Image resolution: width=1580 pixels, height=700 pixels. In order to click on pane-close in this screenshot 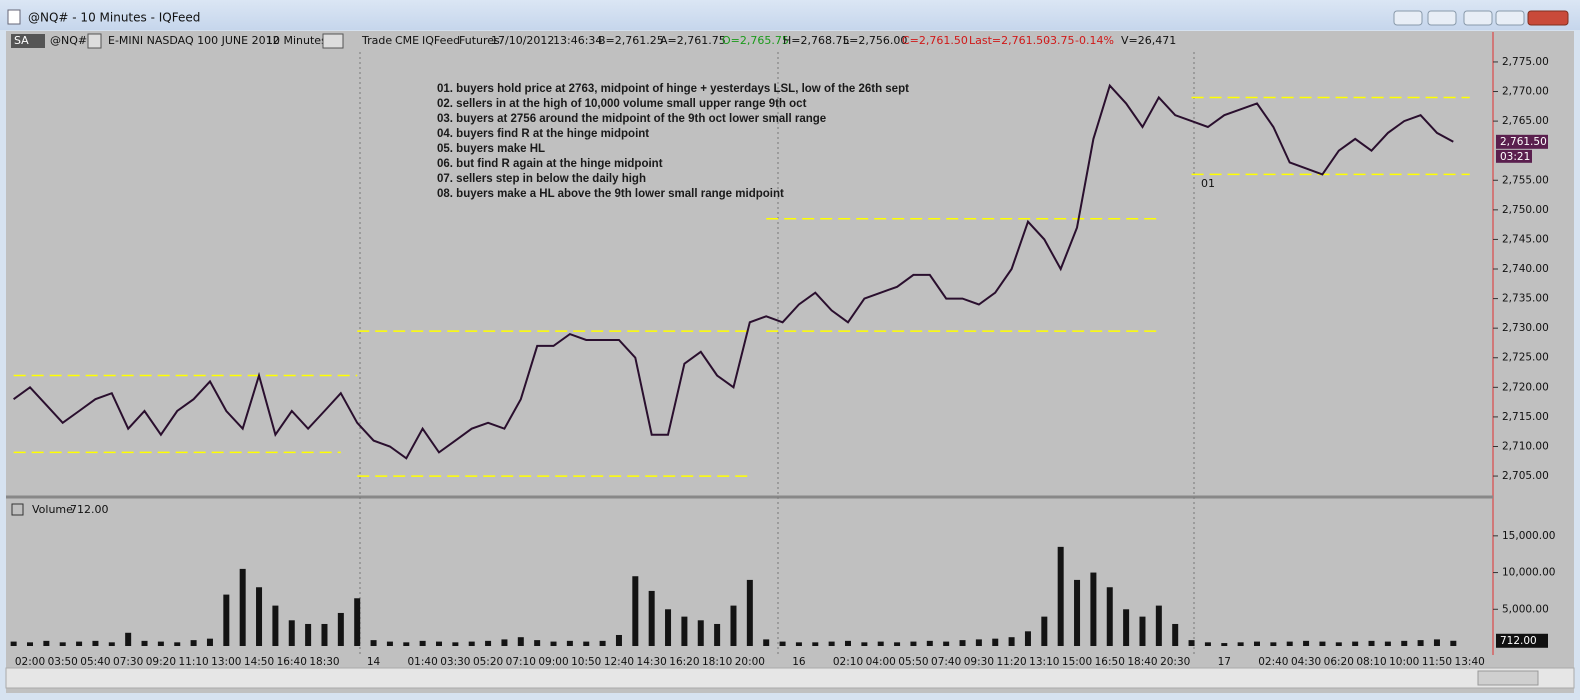, I will do `click(17, 509)`.